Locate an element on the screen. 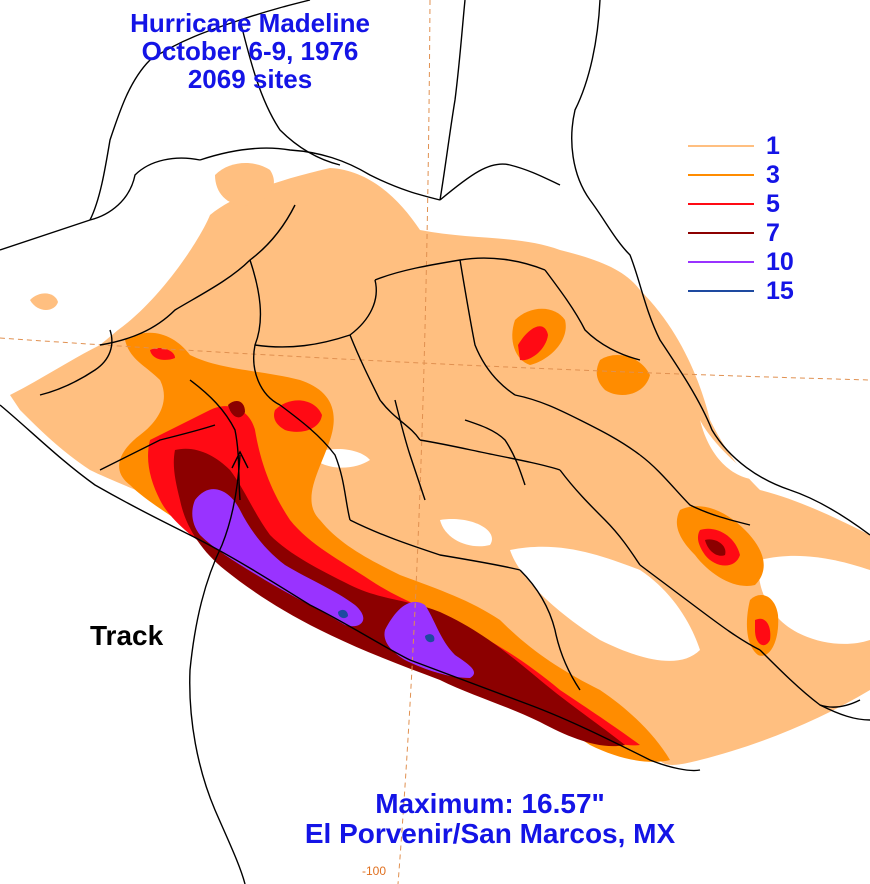  rainfall-contour-7in-c is located at coordinates (715, 547).